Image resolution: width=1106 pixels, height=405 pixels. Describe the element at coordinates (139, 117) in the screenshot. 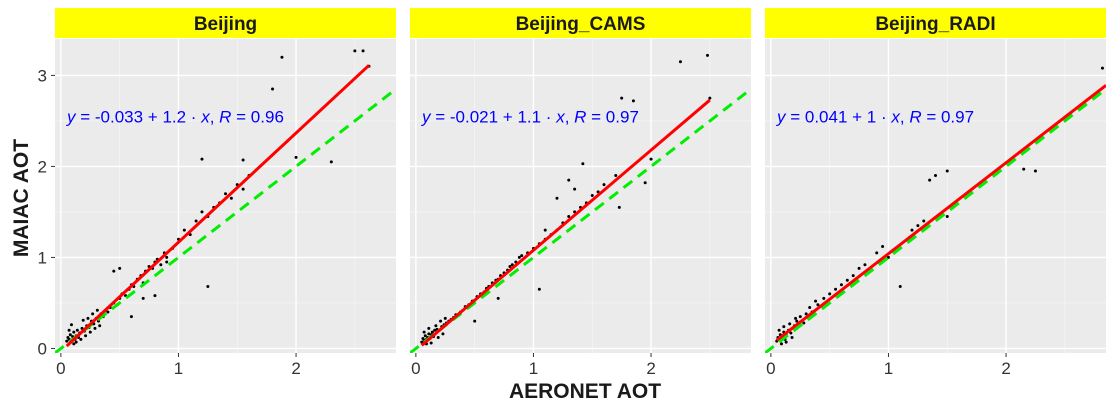

I see `equation-part: = -0.033 + 1.2 ·` at that location.